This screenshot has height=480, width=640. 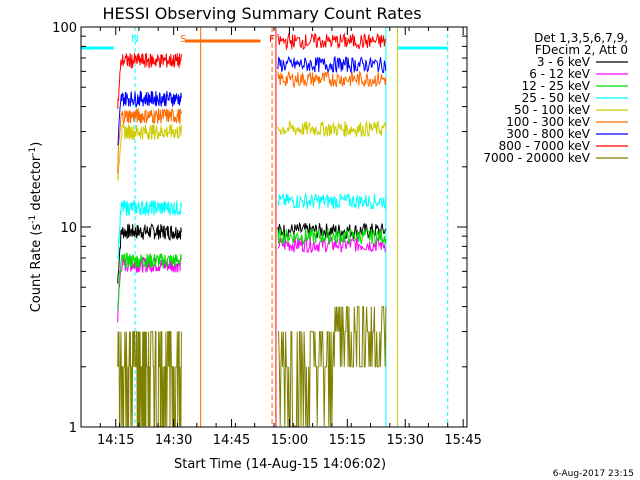 What do you see at coordinates (536, 158) in the screenshot?
I see `legend-label-9: 7000 - 20000 keV` at bounding box center [536, 158].